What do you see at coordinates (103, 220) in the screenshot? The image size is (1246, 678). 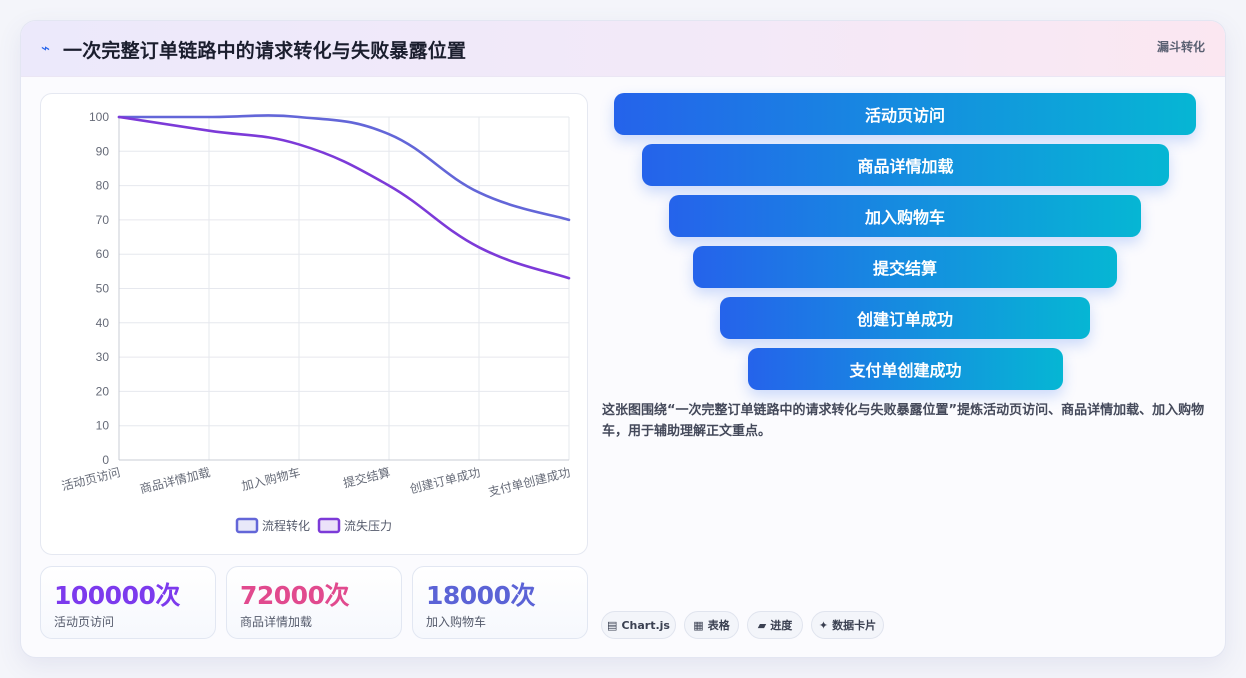 I see `y-tick-label: 70` at bounding box center [103, 220].